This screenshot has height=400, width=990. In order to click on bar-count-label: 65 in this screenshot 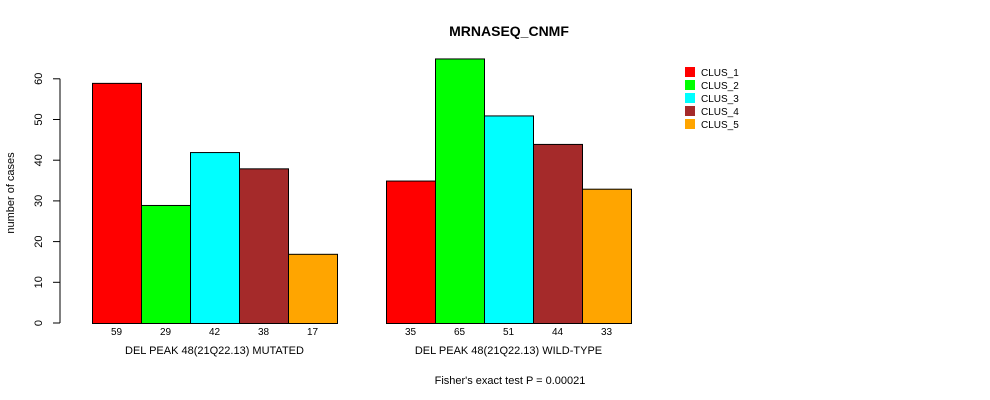, I will do `click(460, 332)`.